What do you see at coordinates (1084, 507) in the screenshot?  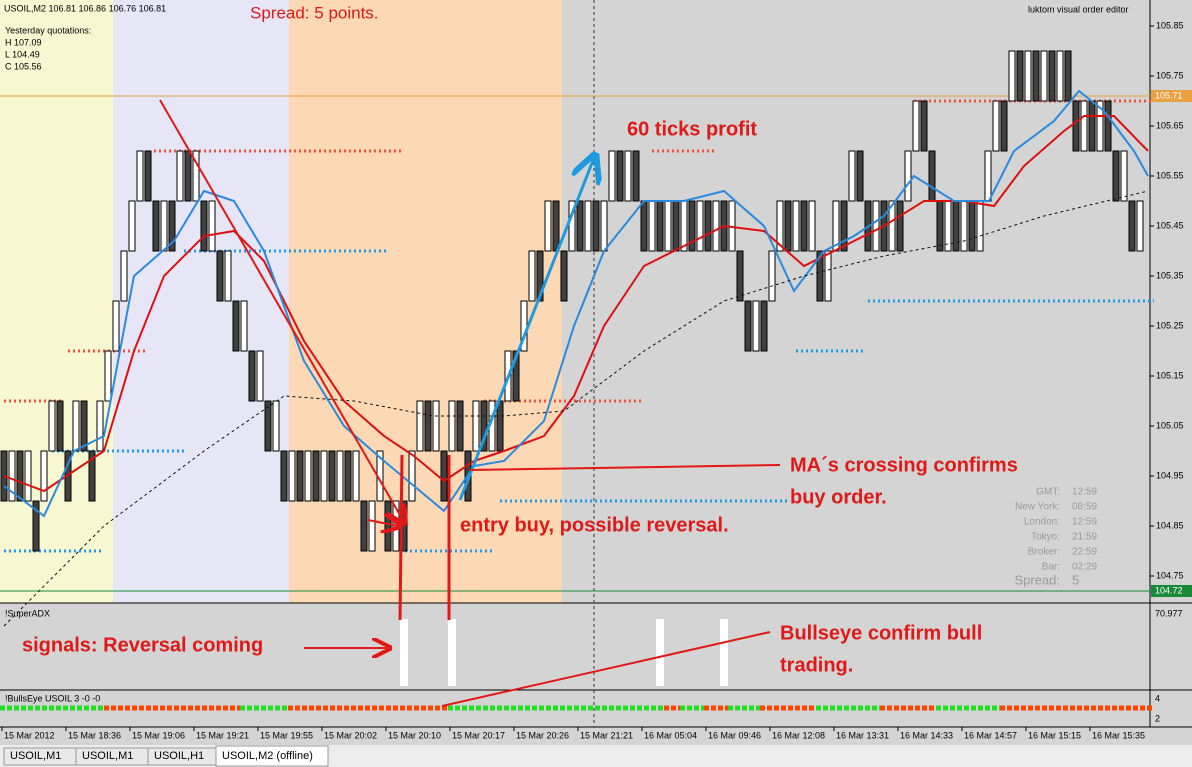 I see `info-value: 08:59` at bounding box center [1084, 507].